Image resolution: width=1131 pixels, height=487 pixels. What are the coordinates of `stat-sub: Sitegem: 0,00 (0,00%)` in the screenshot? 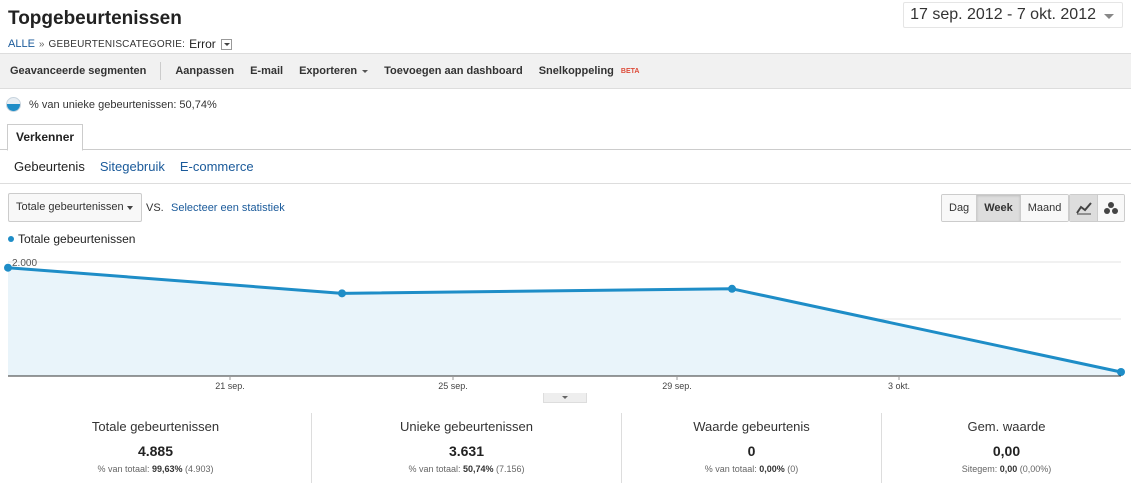 It's located at (1006, 469).